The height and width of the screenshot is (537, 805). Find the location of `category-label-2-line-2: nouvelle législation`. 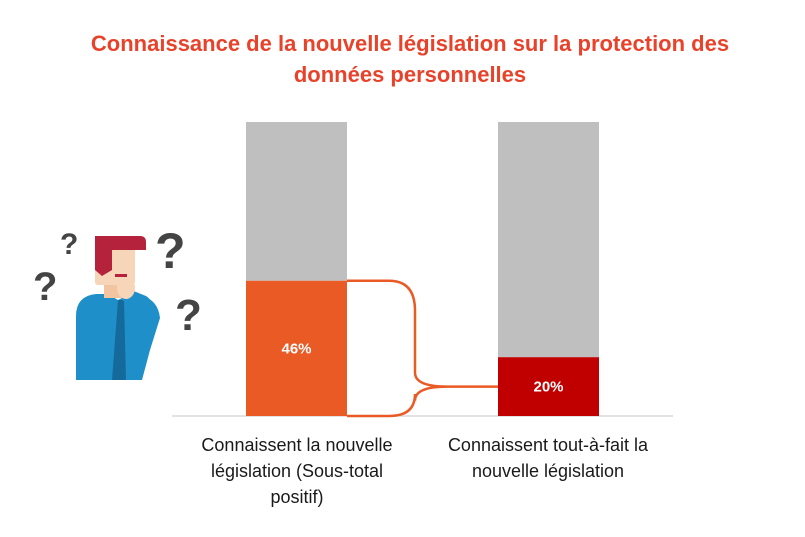

category-label-2-line-2: nouvelle législation is located at coordinates (548, 471).